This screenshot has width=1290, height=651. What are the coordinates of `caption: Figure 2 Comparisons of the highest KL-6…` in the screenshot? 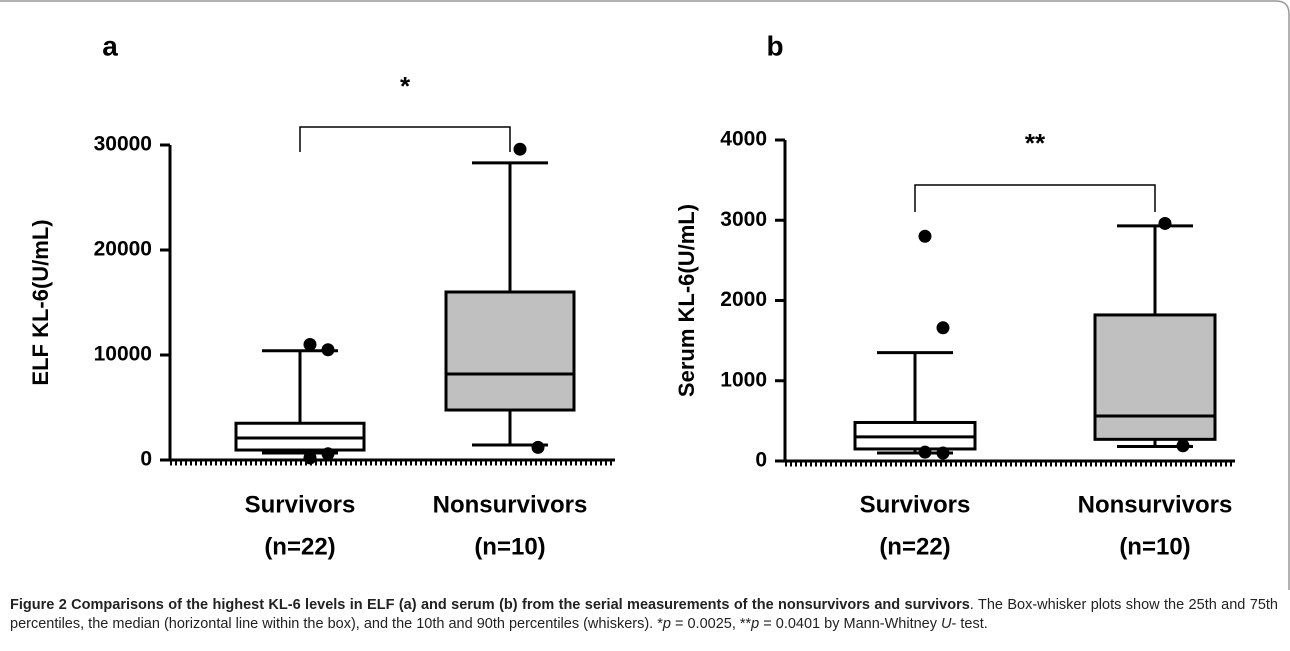 It's located at (644, 615).